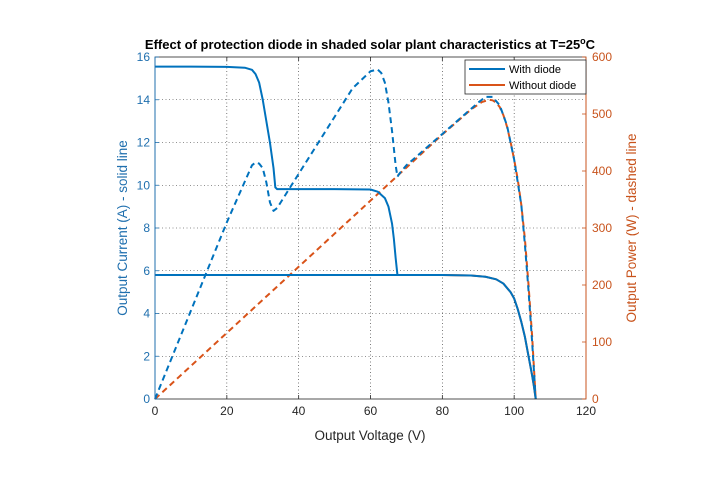  What do you see at coordinates (443, 411) in the screenshot?
I see `x-tick-label: 80` at bounding box center [443, 411].